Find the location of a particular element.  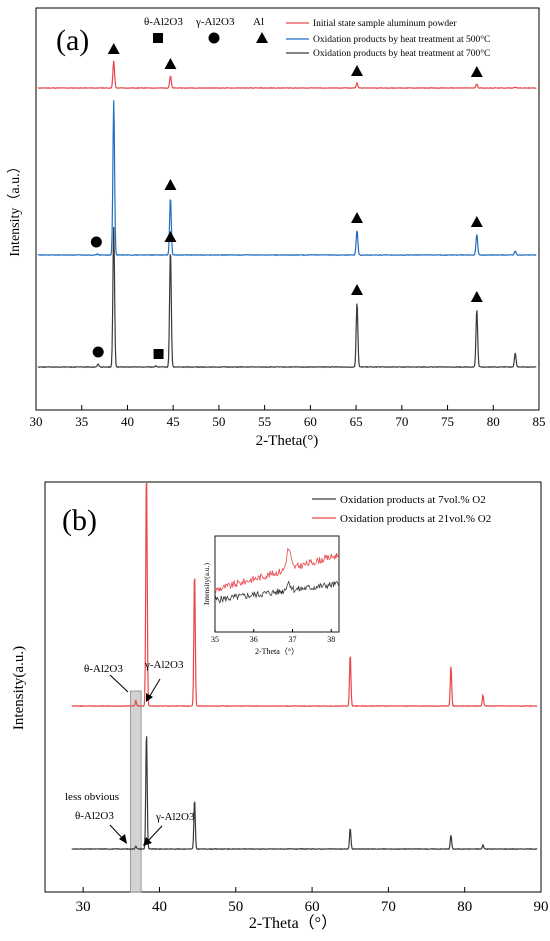

inset-frame is located at coordinates (277, 584).